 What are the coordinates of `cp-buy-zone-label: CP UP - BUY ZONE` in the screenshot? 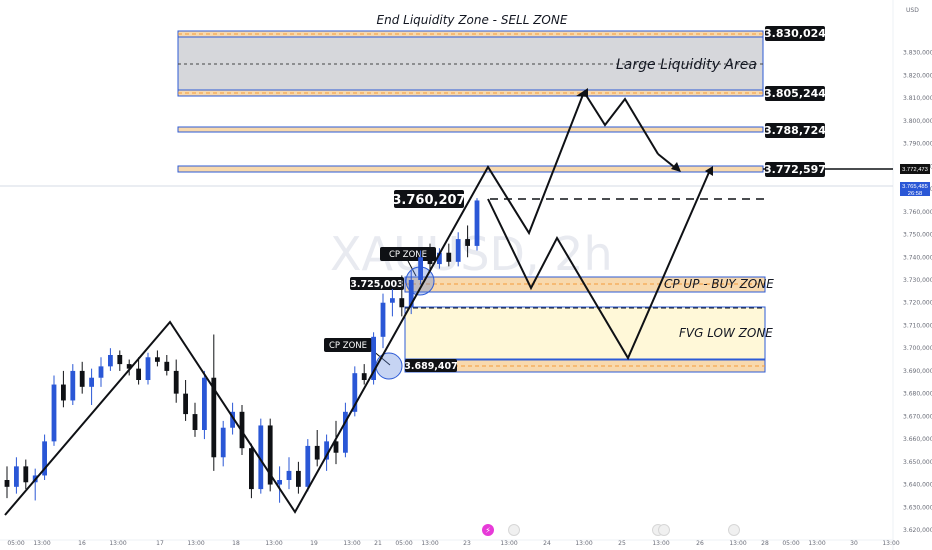 It's located at (719, 284).